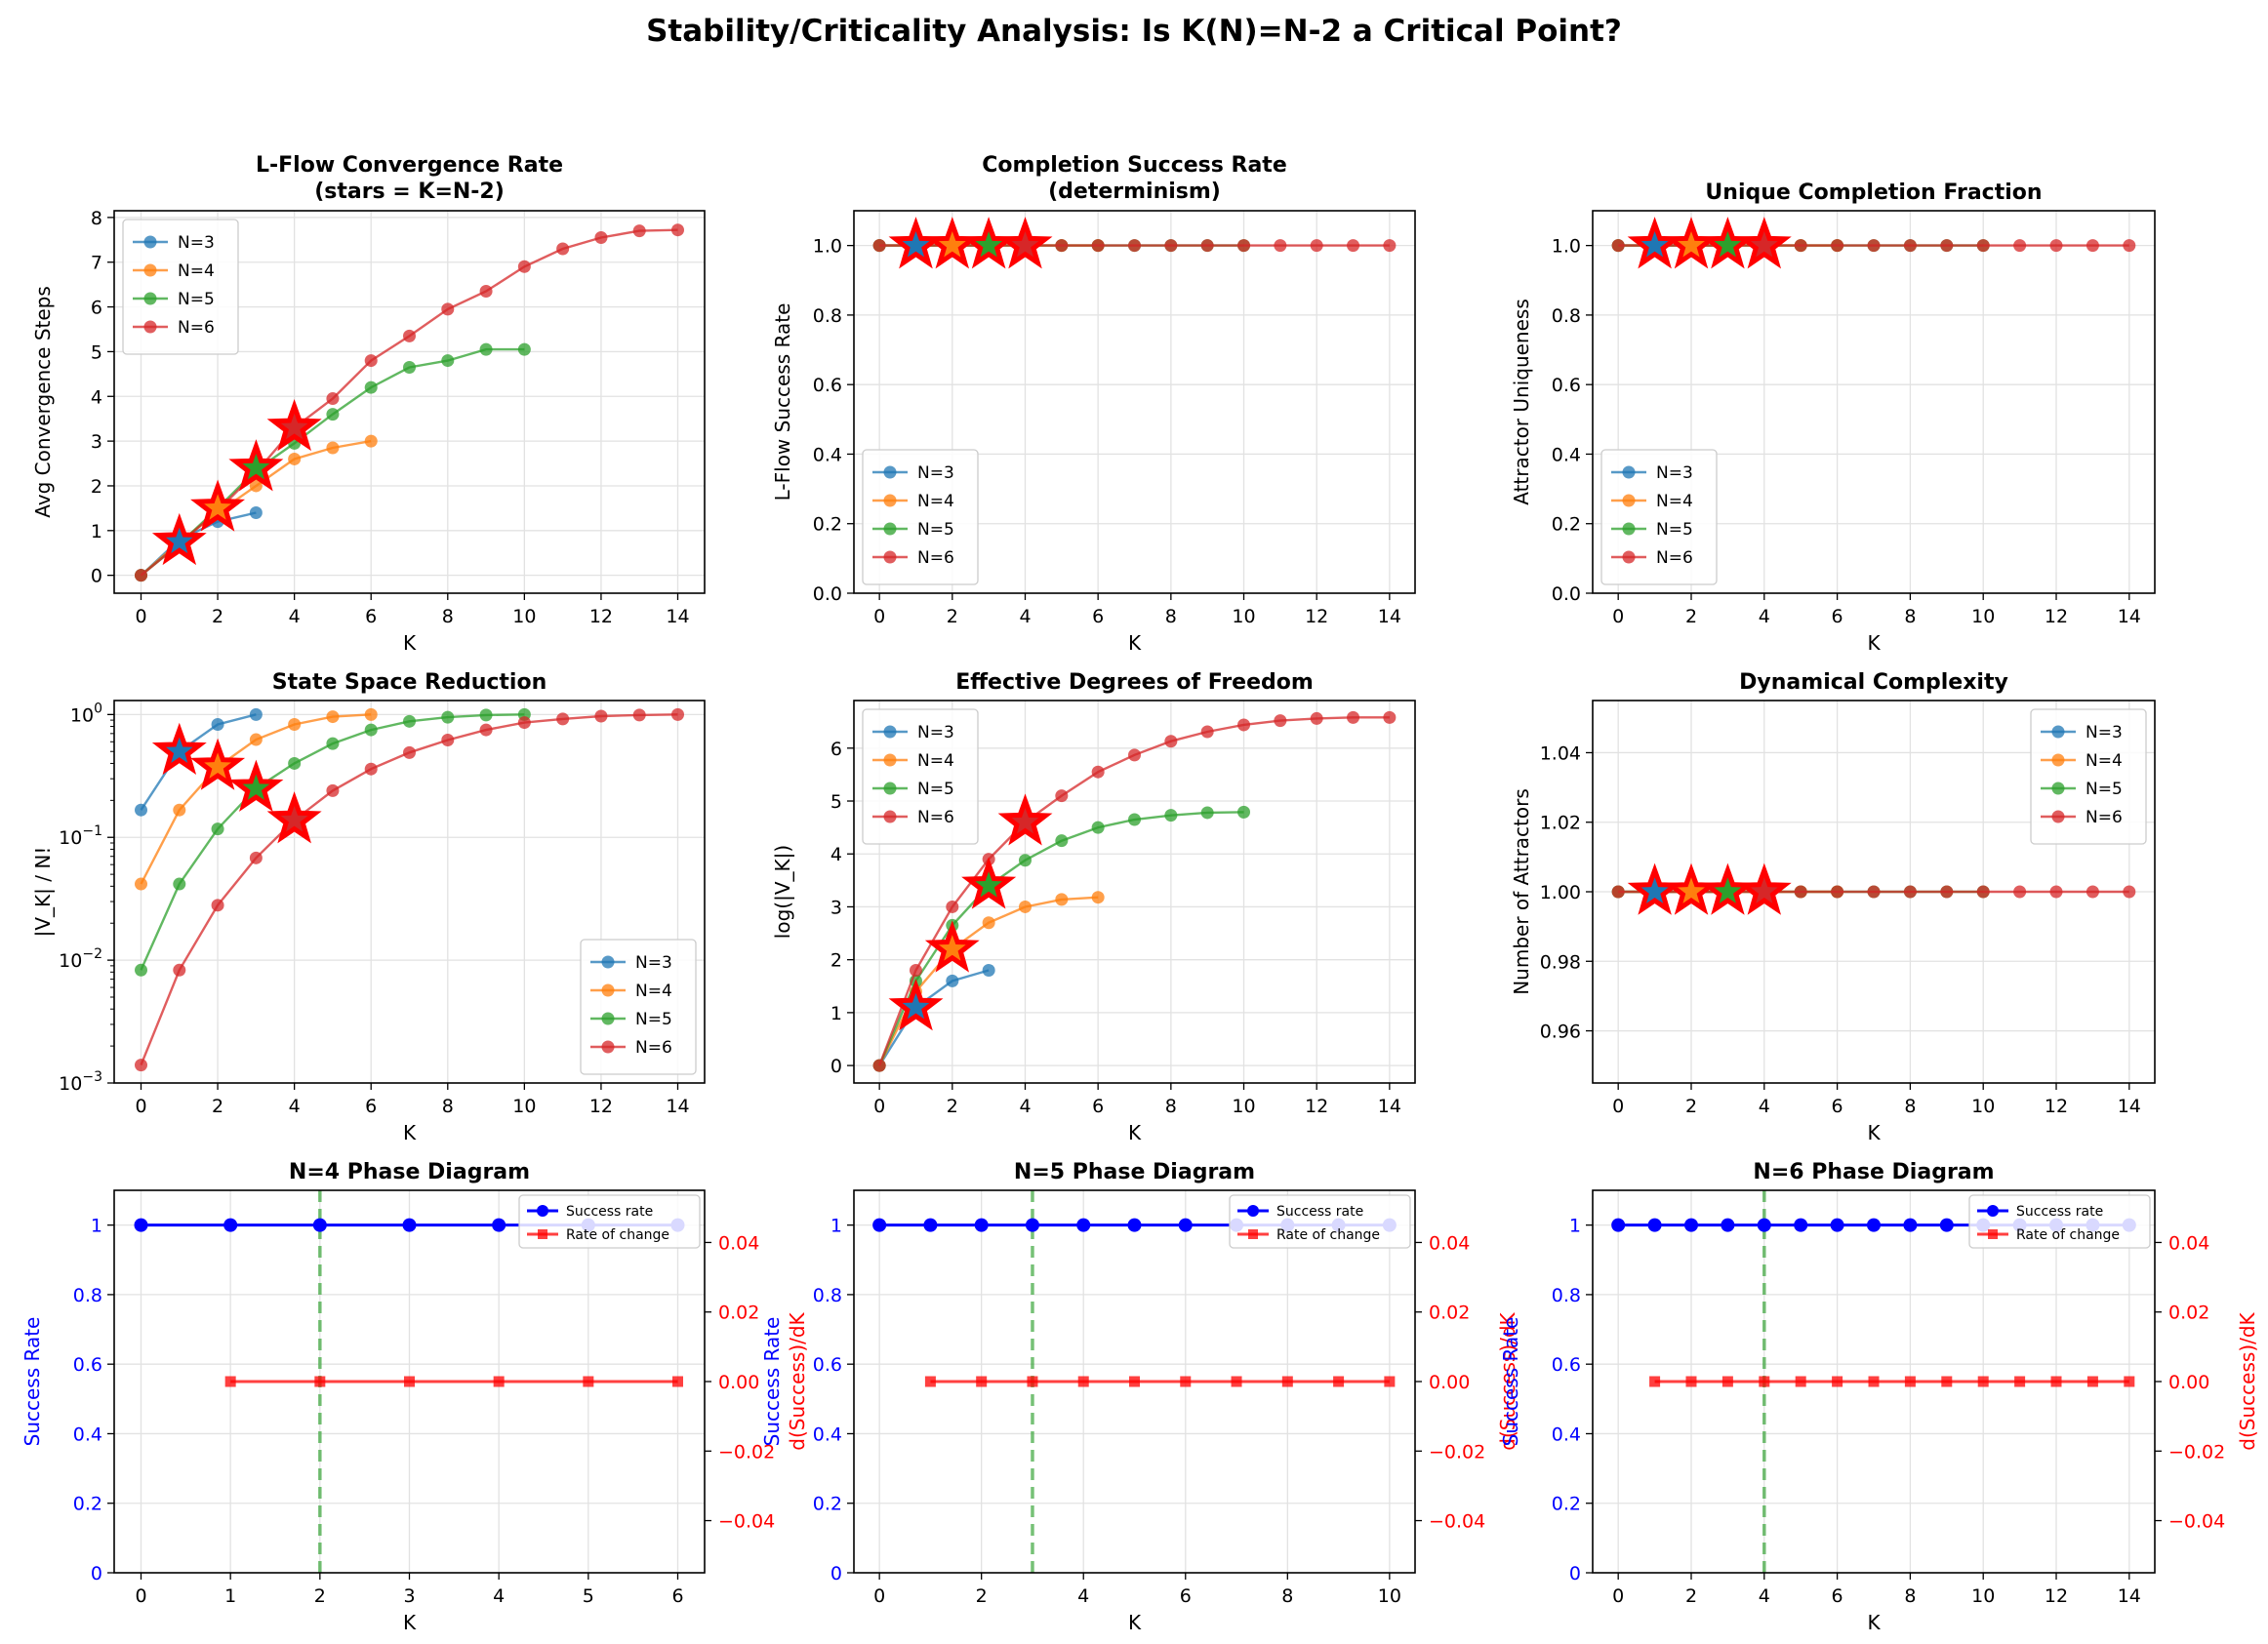  Describe the element at coordinates (1567, 594) in the screenshot. I see `tick-label-y: 0.0` at that location.